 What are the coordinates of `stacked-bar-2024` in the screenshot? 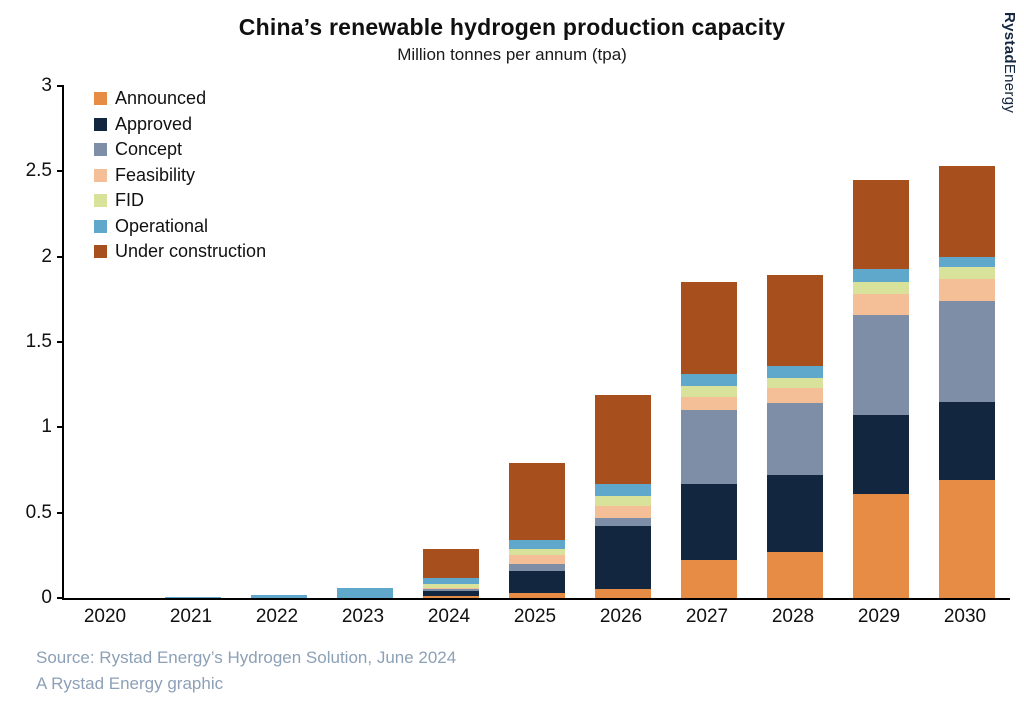 It's located at (451, 573).